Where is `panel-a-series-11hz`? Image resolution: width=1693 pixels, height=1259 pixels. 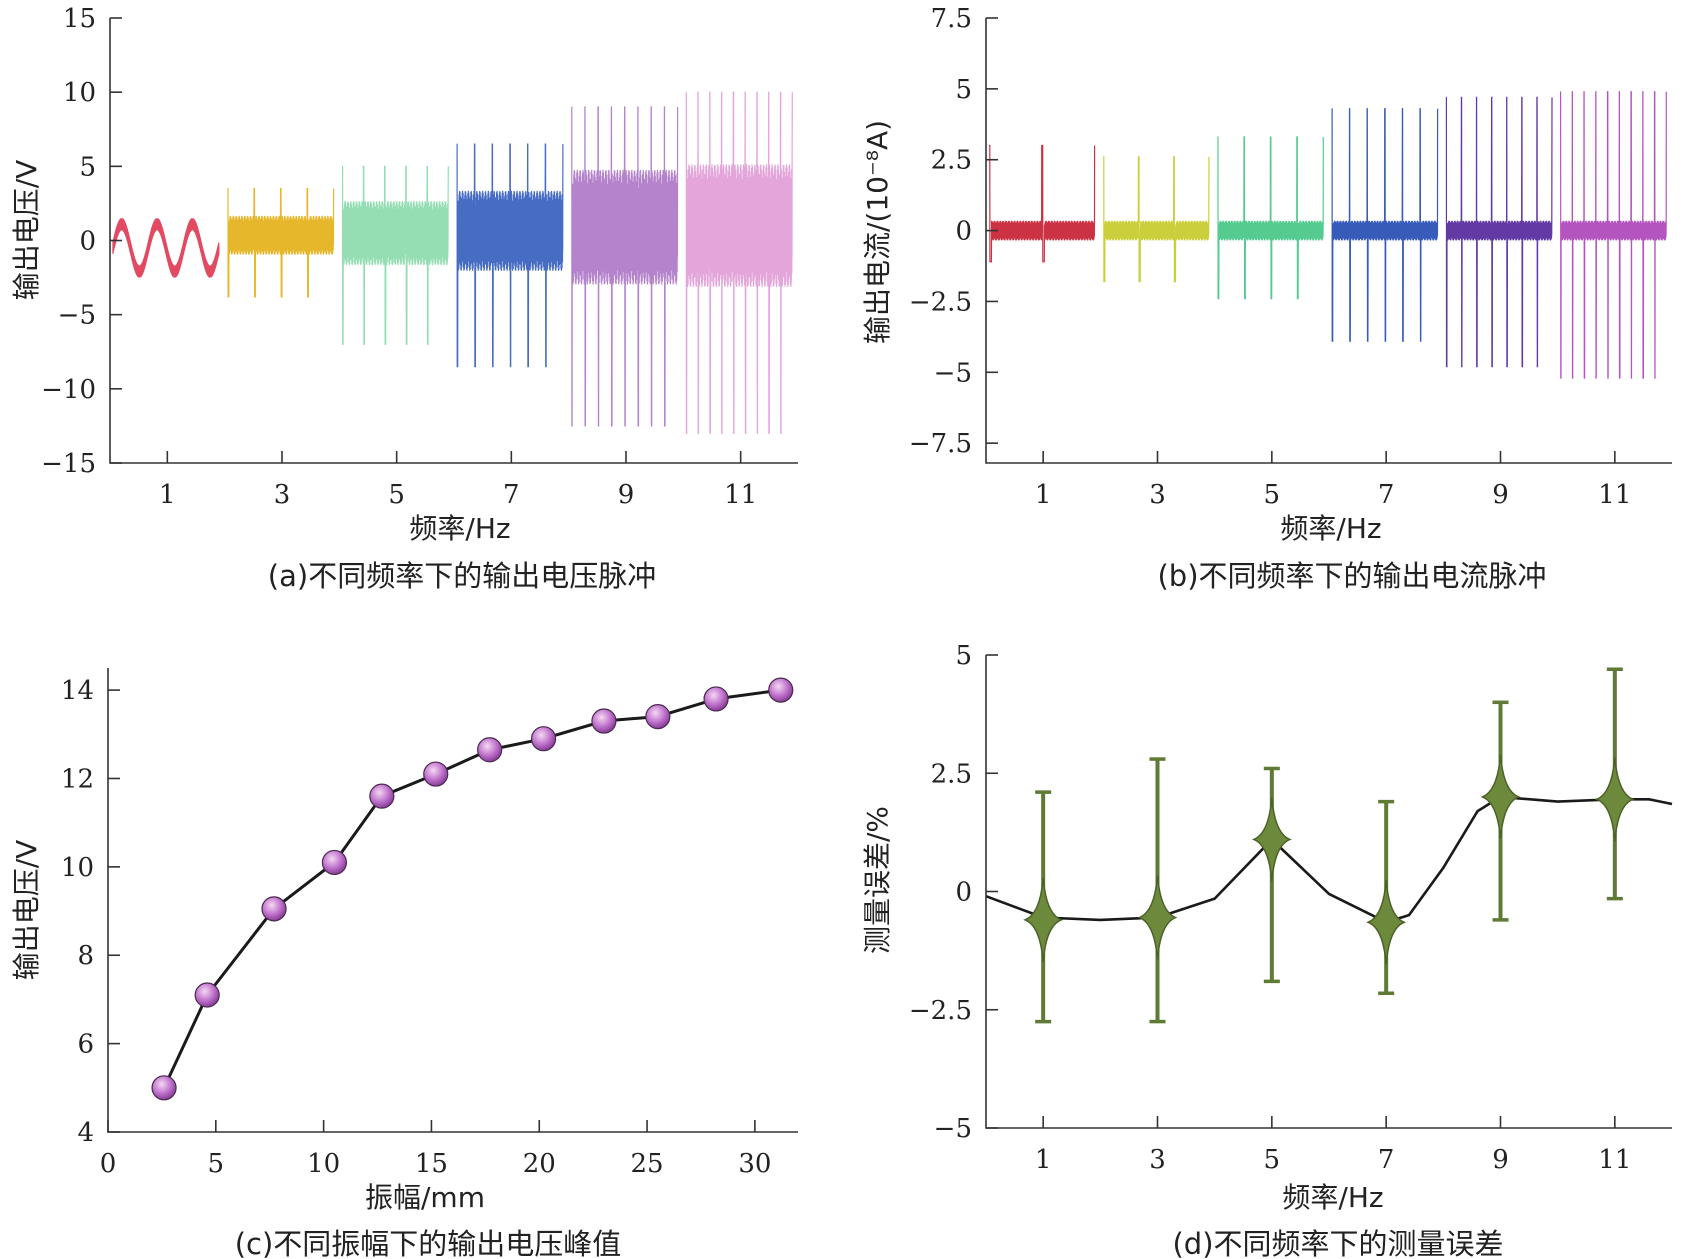
panel-a-series-11hz is located at coordinates (739, 262).